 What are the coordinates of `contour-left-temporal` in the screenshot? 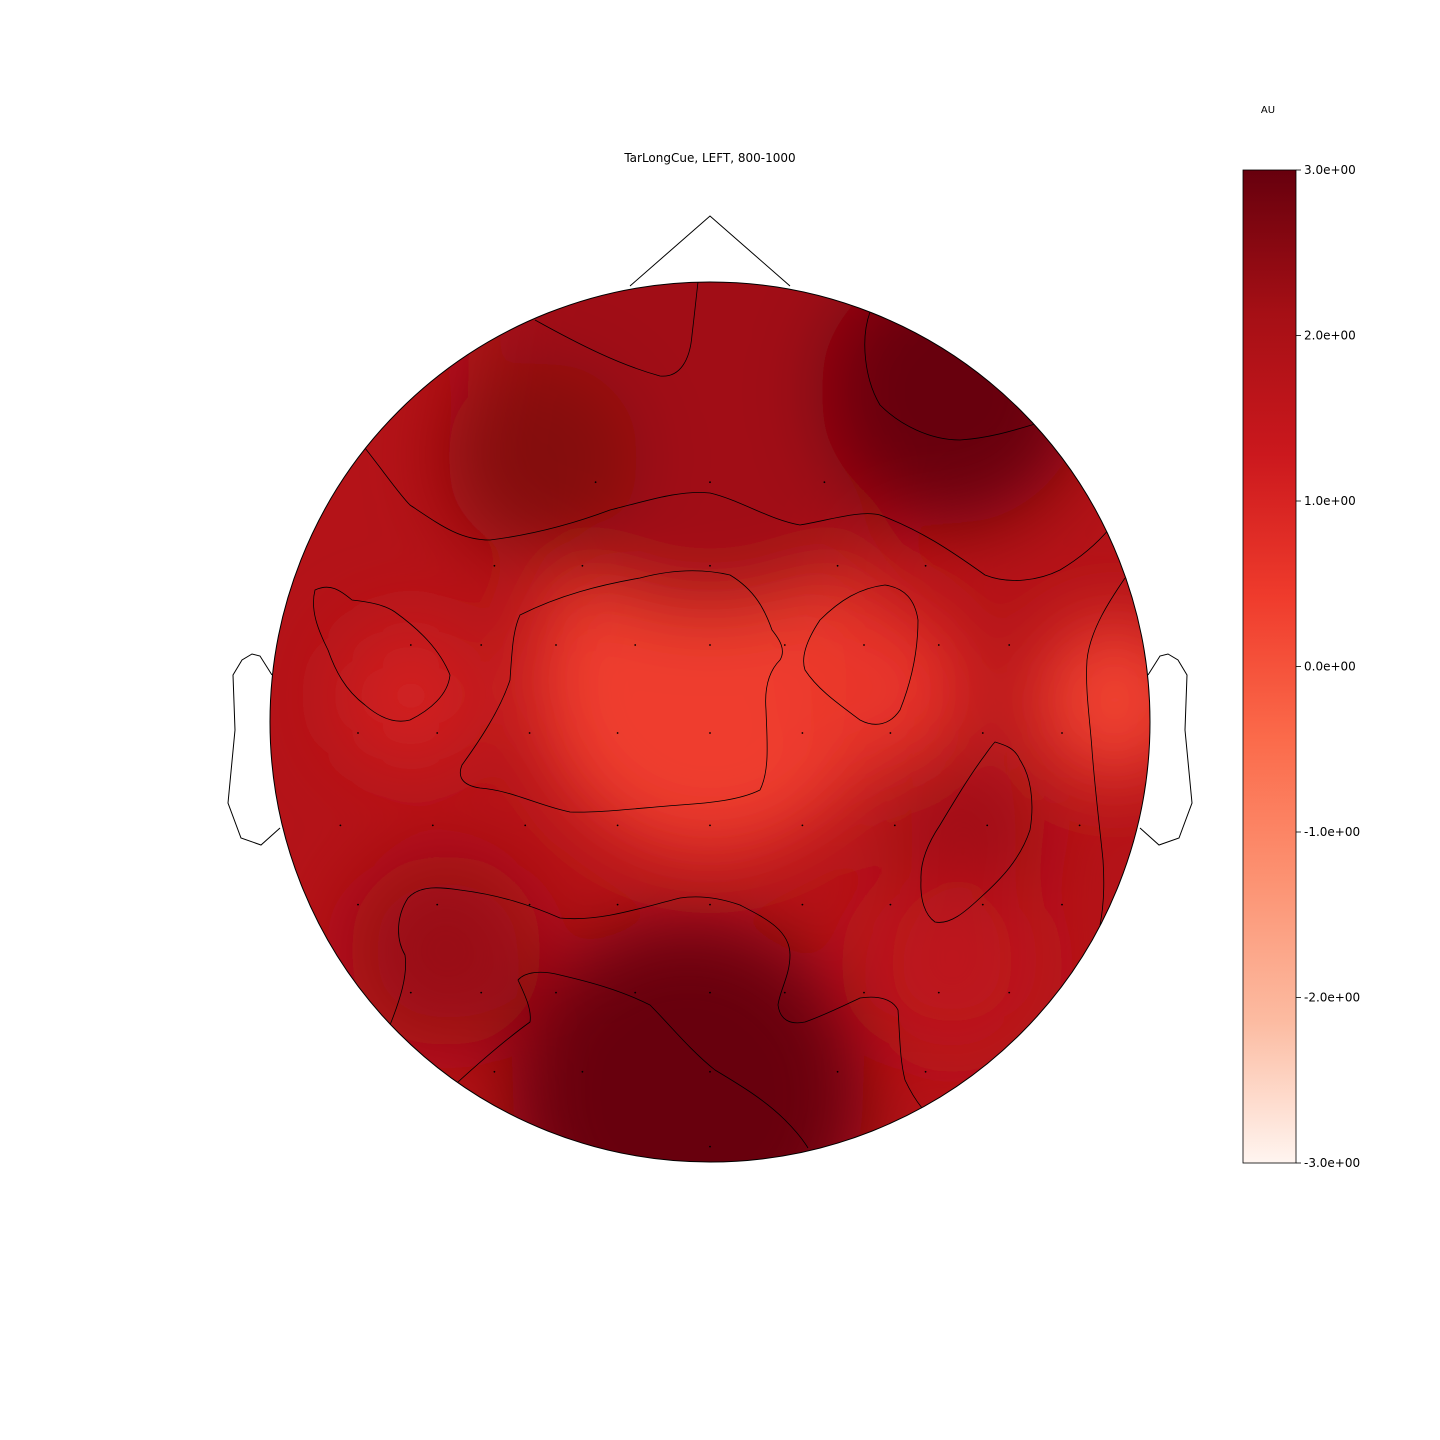 It's located at (382, 654).